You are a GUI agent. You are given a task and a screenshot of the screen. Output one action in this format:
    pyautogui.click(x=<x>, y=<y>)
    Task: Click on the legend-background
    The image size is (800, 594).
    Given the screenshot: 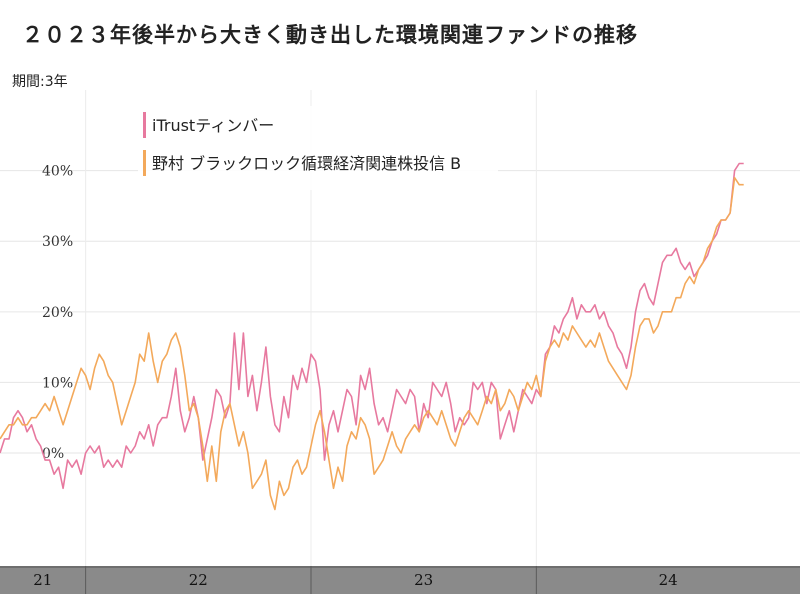 What is the action you would take?
    pyautogui.click(x=318, y=148)
    